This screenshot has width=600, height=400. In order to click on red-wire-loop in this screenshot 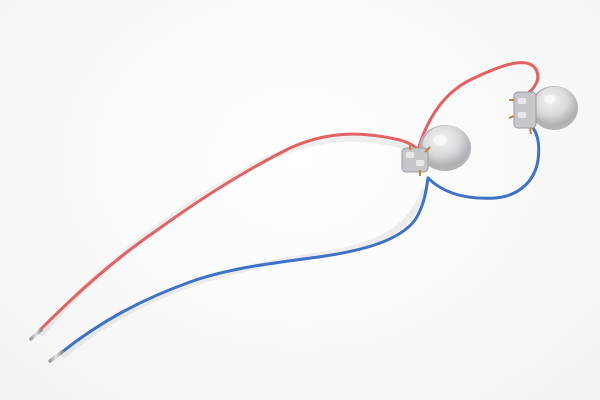, I will do `click(478, 106)`.